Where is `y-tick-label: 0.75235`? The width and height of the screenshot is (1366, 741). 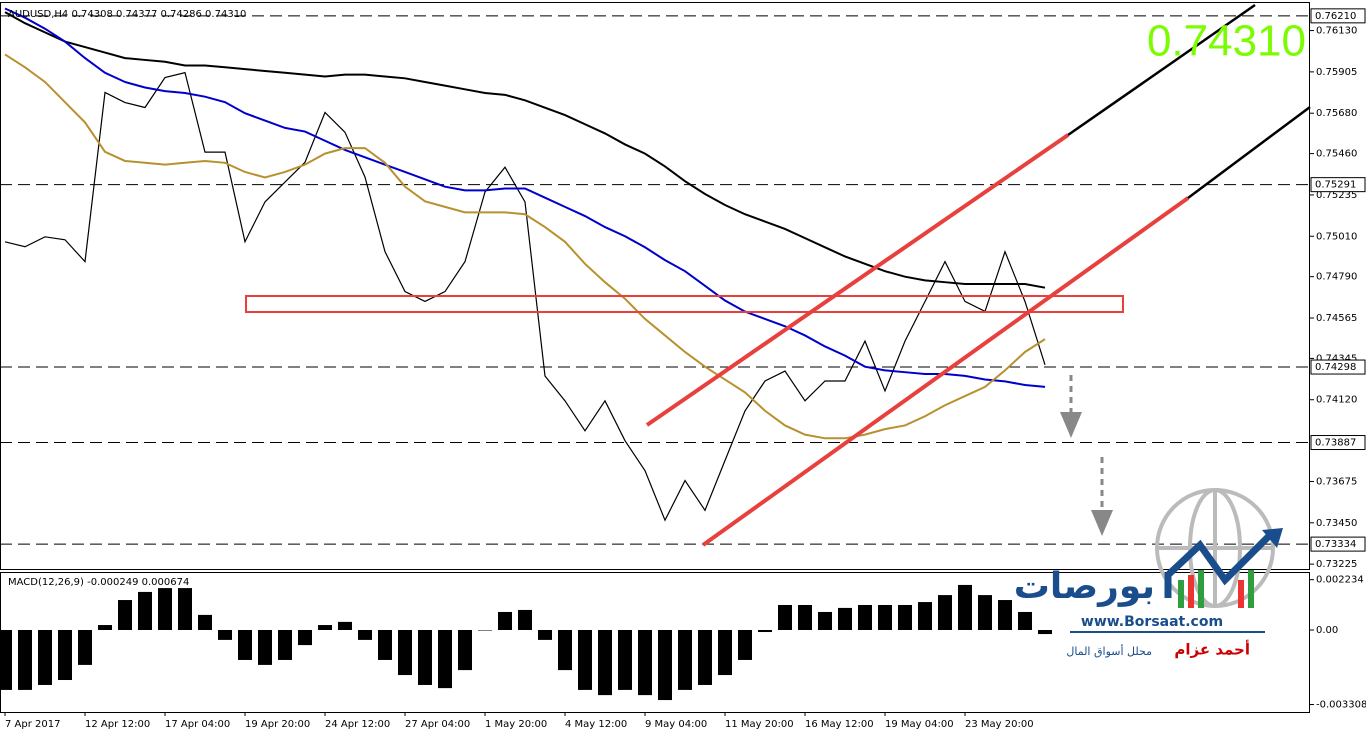
y-tick-label: 0.75235 is located at coordinates (1336, 195).